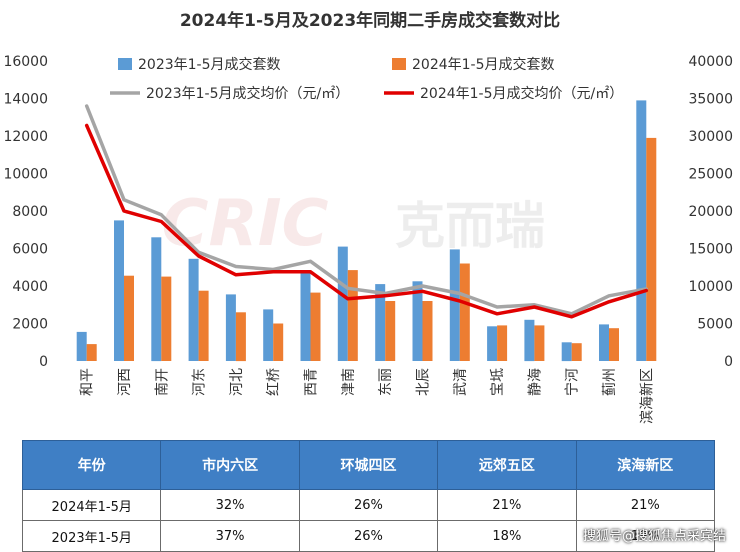 The image size is (740, 552). I want to click on x-tick-label: 河西, so click(125, 382).